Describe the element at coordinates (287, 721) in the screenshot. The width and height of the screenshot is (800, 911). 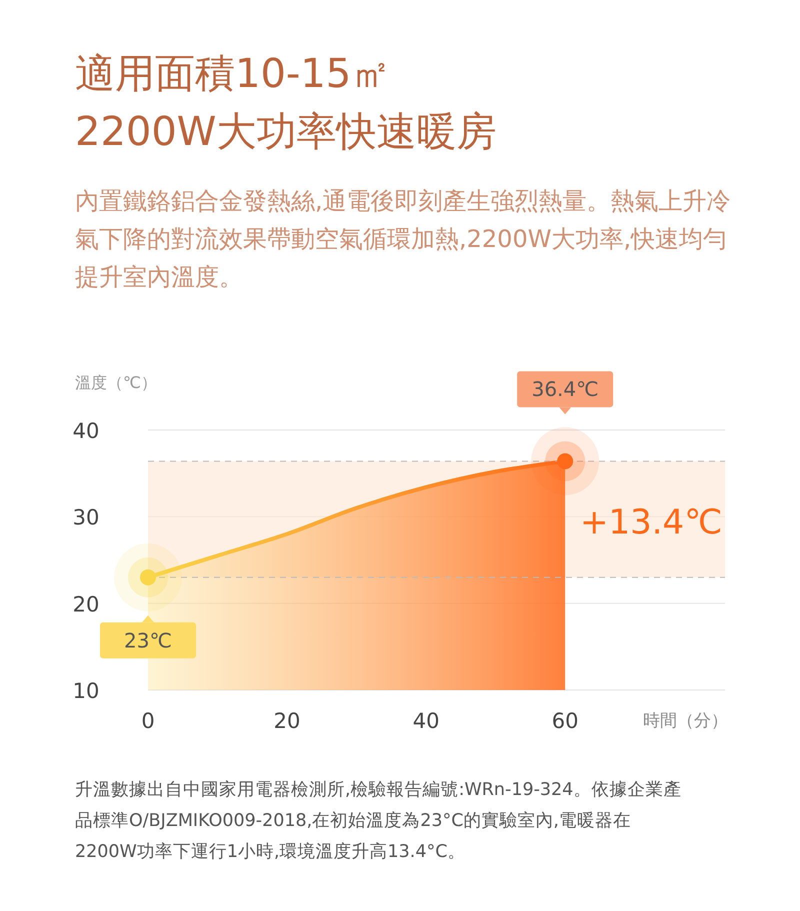
I see `x-tick-label: 20` at that location.